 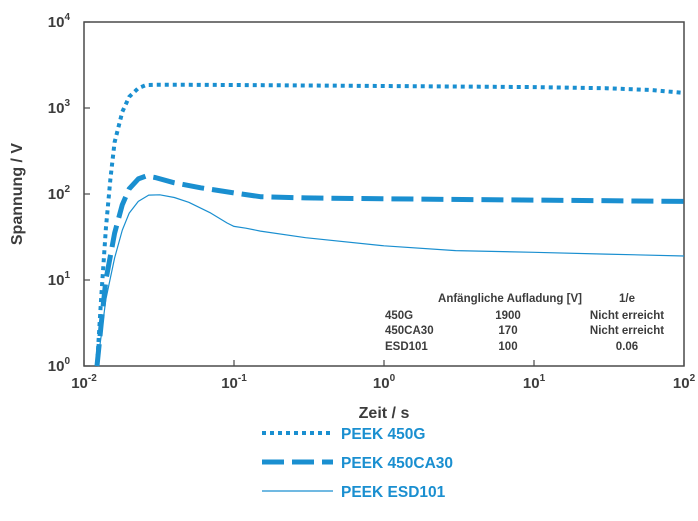 What do you see at coordinates (17, 194) in the screenshot?
I see `y-axis-title: Spannung / V` at bounding box center [17, 194].